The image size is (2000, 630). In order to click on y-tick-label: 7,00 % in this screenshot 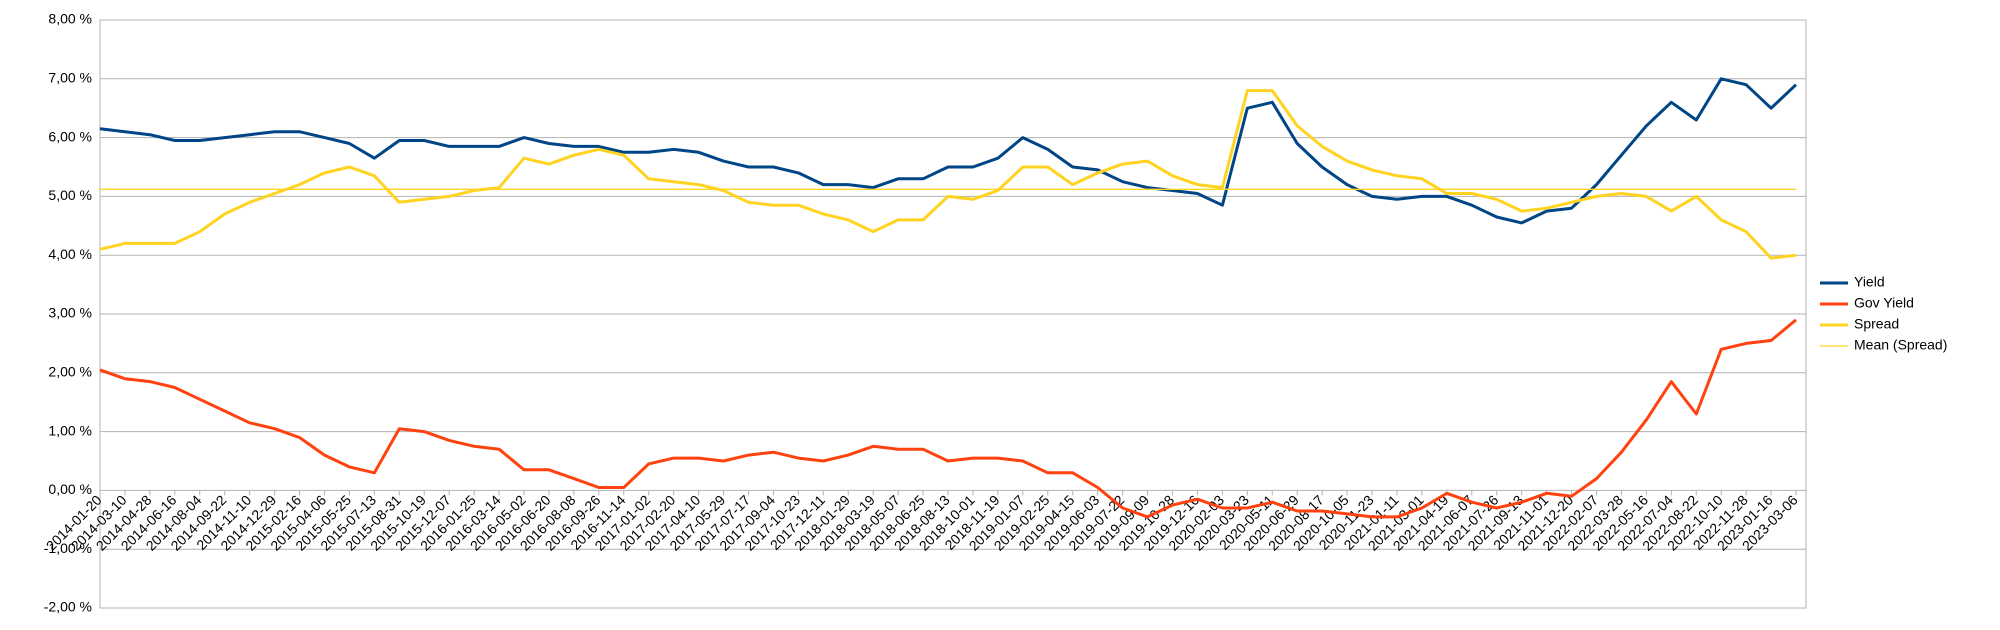, I will do `click(70, 78)`.